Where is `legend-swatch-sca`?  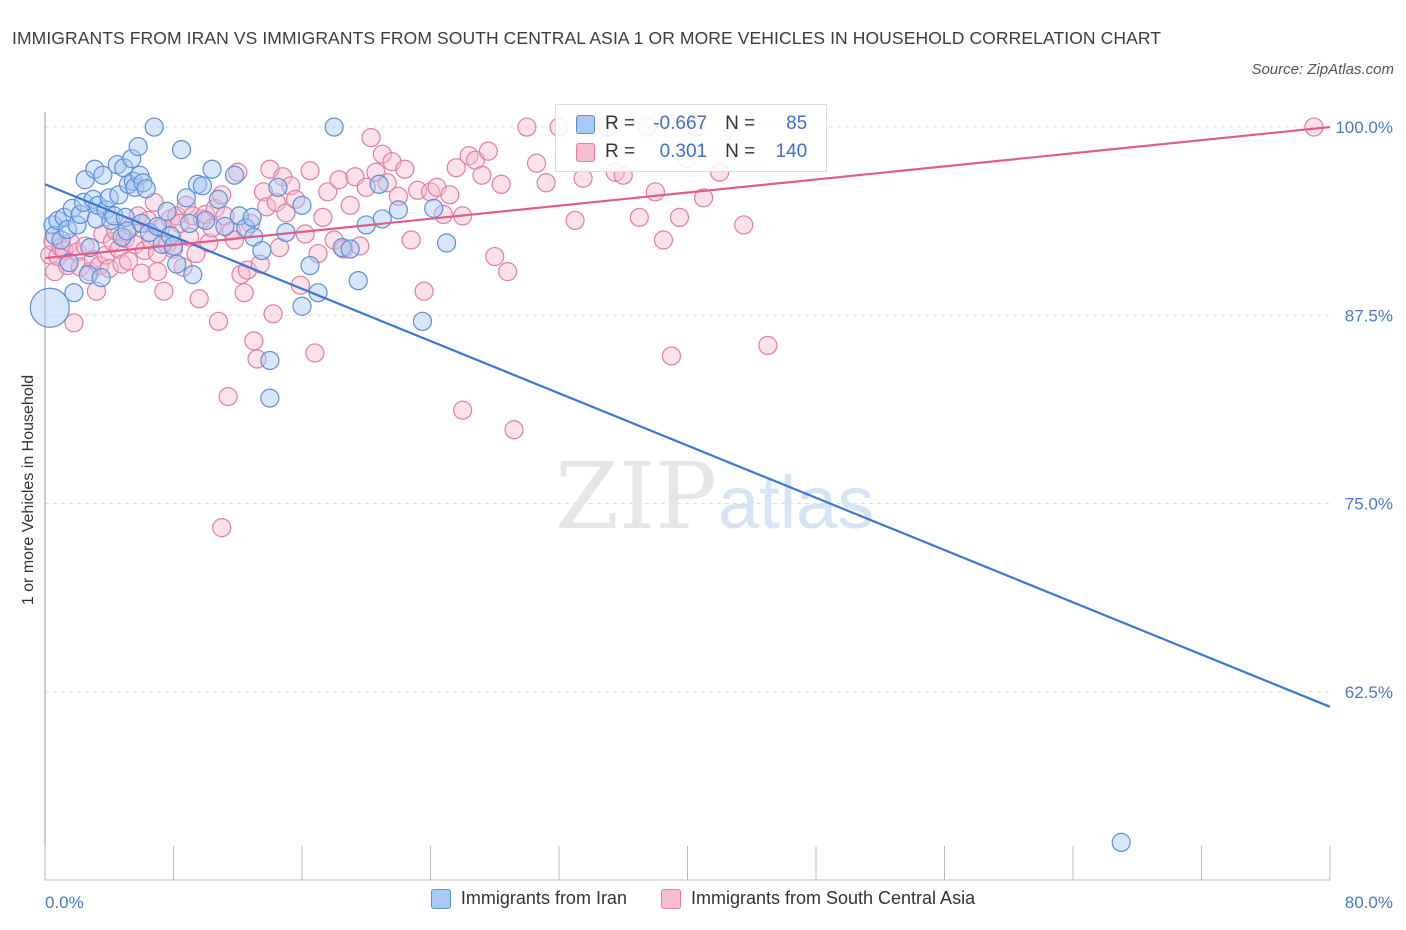
legend-swatch-sca is located at coordinates (670, 898).